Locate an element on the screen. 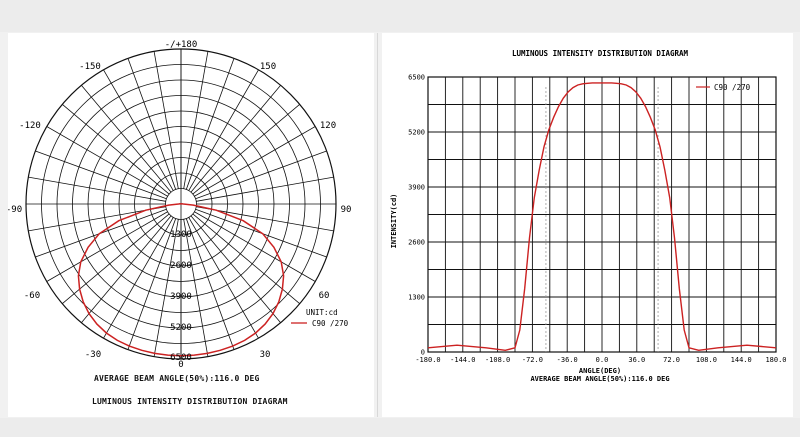  cartesian-x-tick-label: 0.0 is located at coordinates (602, 360).